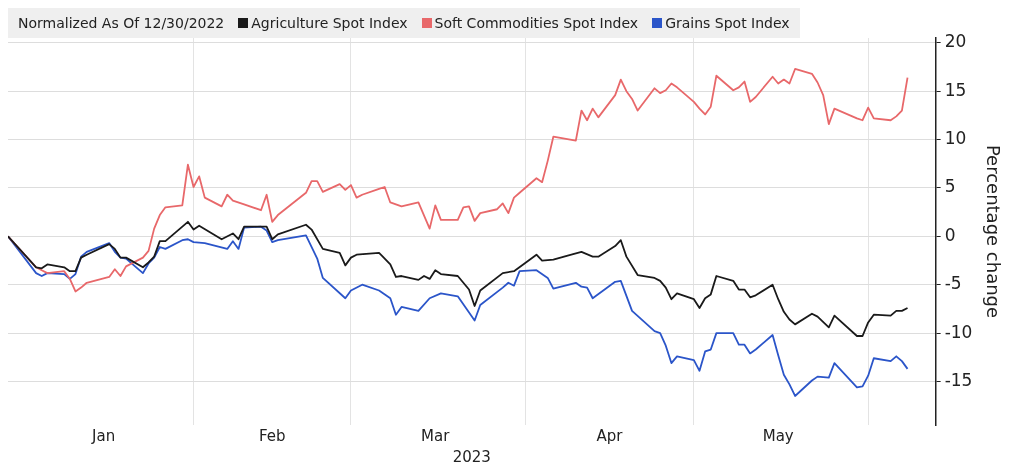  I want to click on x-axis-title: 2023, so click(471, 456).